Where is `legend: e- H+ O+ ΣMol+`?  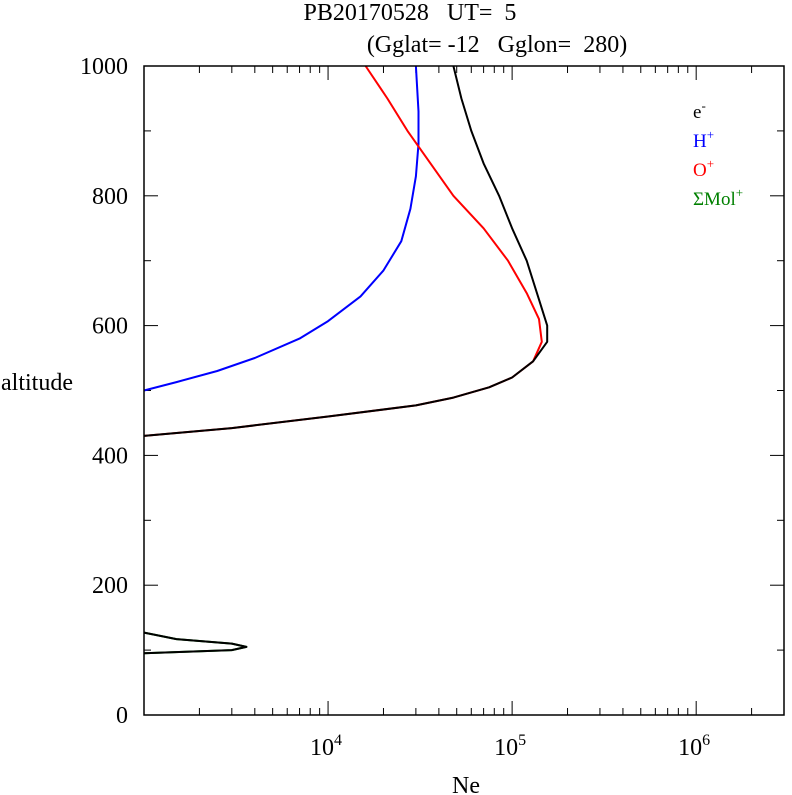 legend: e- H+ O+ ΣMol+ is located at coordinates (718, 154).